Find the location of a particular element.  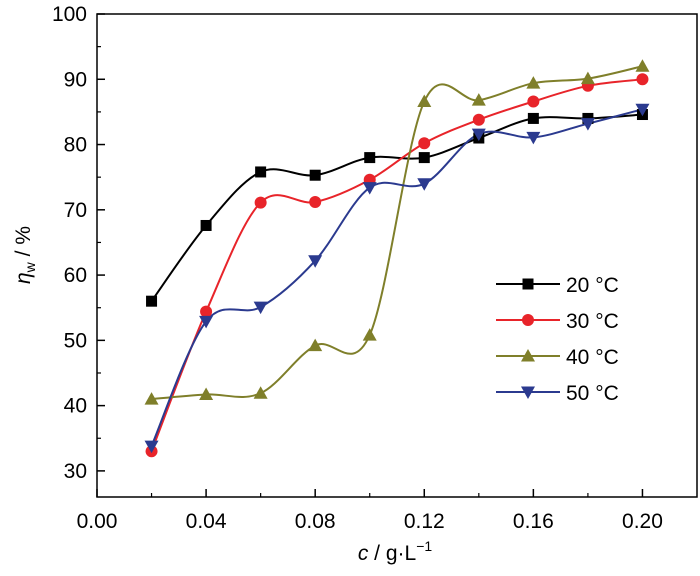

y-axis-title-subscript: w is located at coordinates (30, 267).